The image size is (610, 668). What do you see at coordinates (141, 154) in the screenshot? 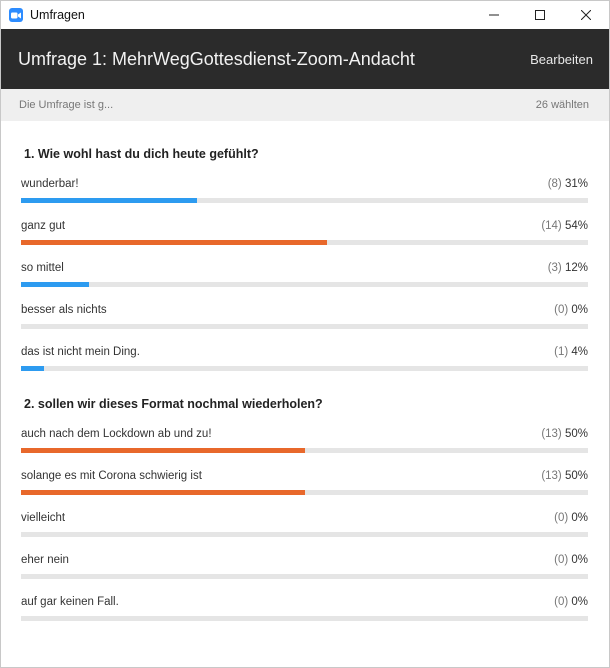
I see `question-title: 1. Wie wohl hast du dich heute gefühlt?` at bounding box center [141, 154].